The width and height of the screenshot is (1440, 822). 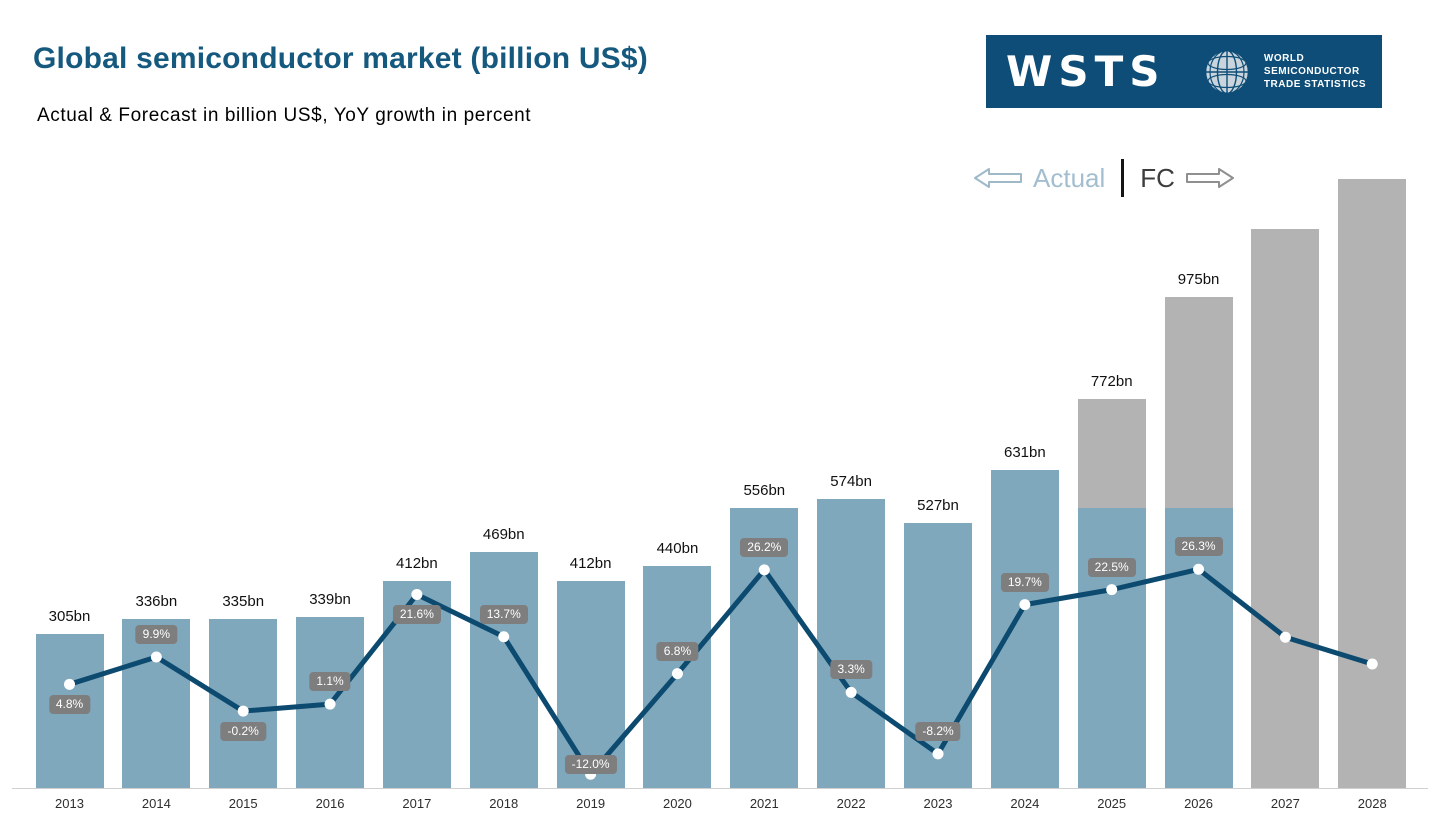 What do you see at coordinates (243, 732) in the screenshot?
I see `growth-badge-2015: -0.2%` at bounding box center [243, 732].